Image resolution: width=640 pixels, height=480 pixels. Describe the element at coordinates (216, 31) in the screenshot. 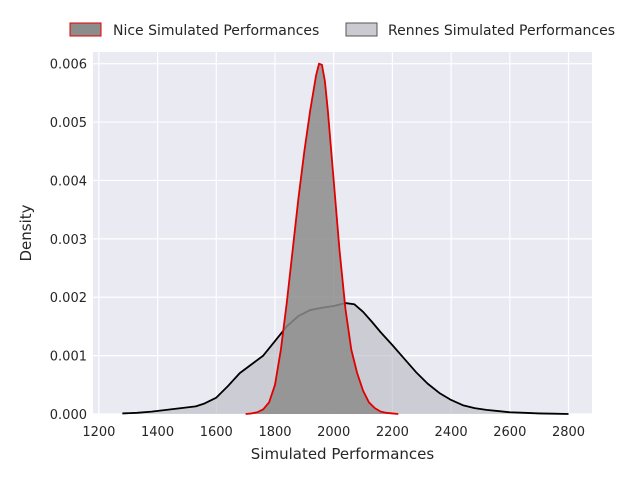

I see `legend-label-nice: Nice Simulated Performances` at that location.